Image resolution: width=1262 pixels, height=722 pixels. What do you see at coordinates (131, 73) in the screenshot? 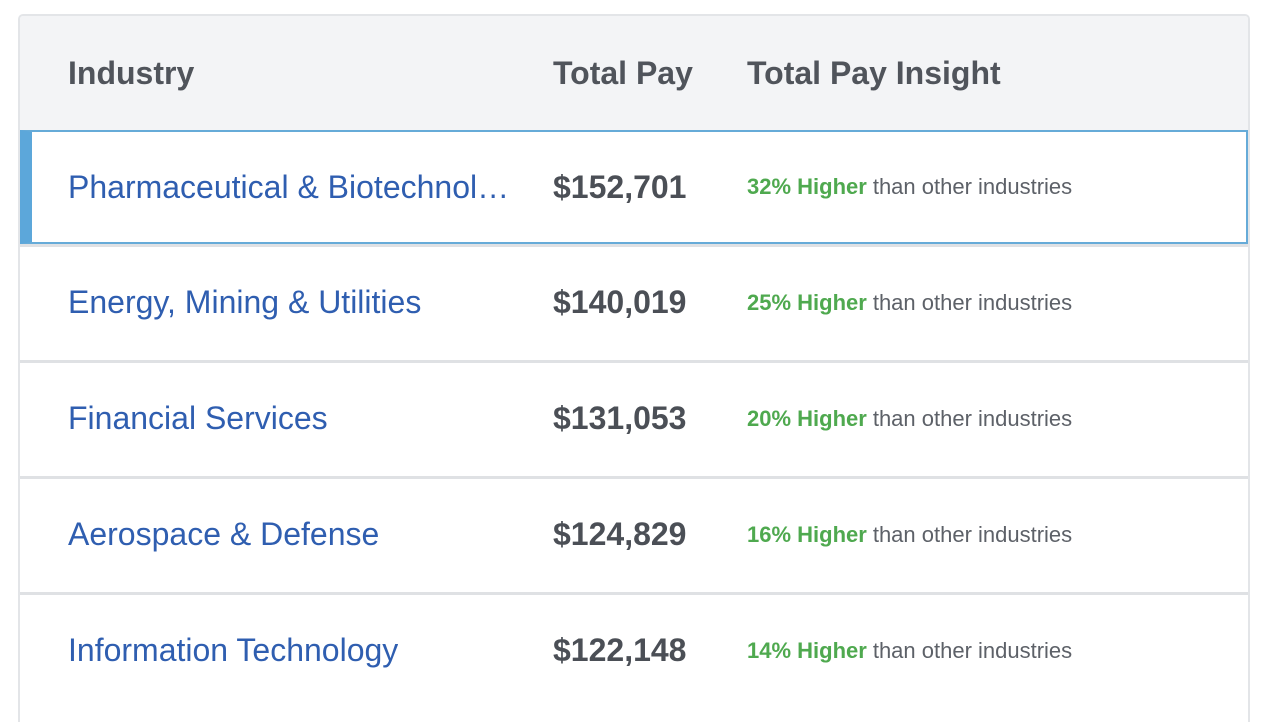
I see `column-header-industry: Industry` at bounding box center [131, 73].